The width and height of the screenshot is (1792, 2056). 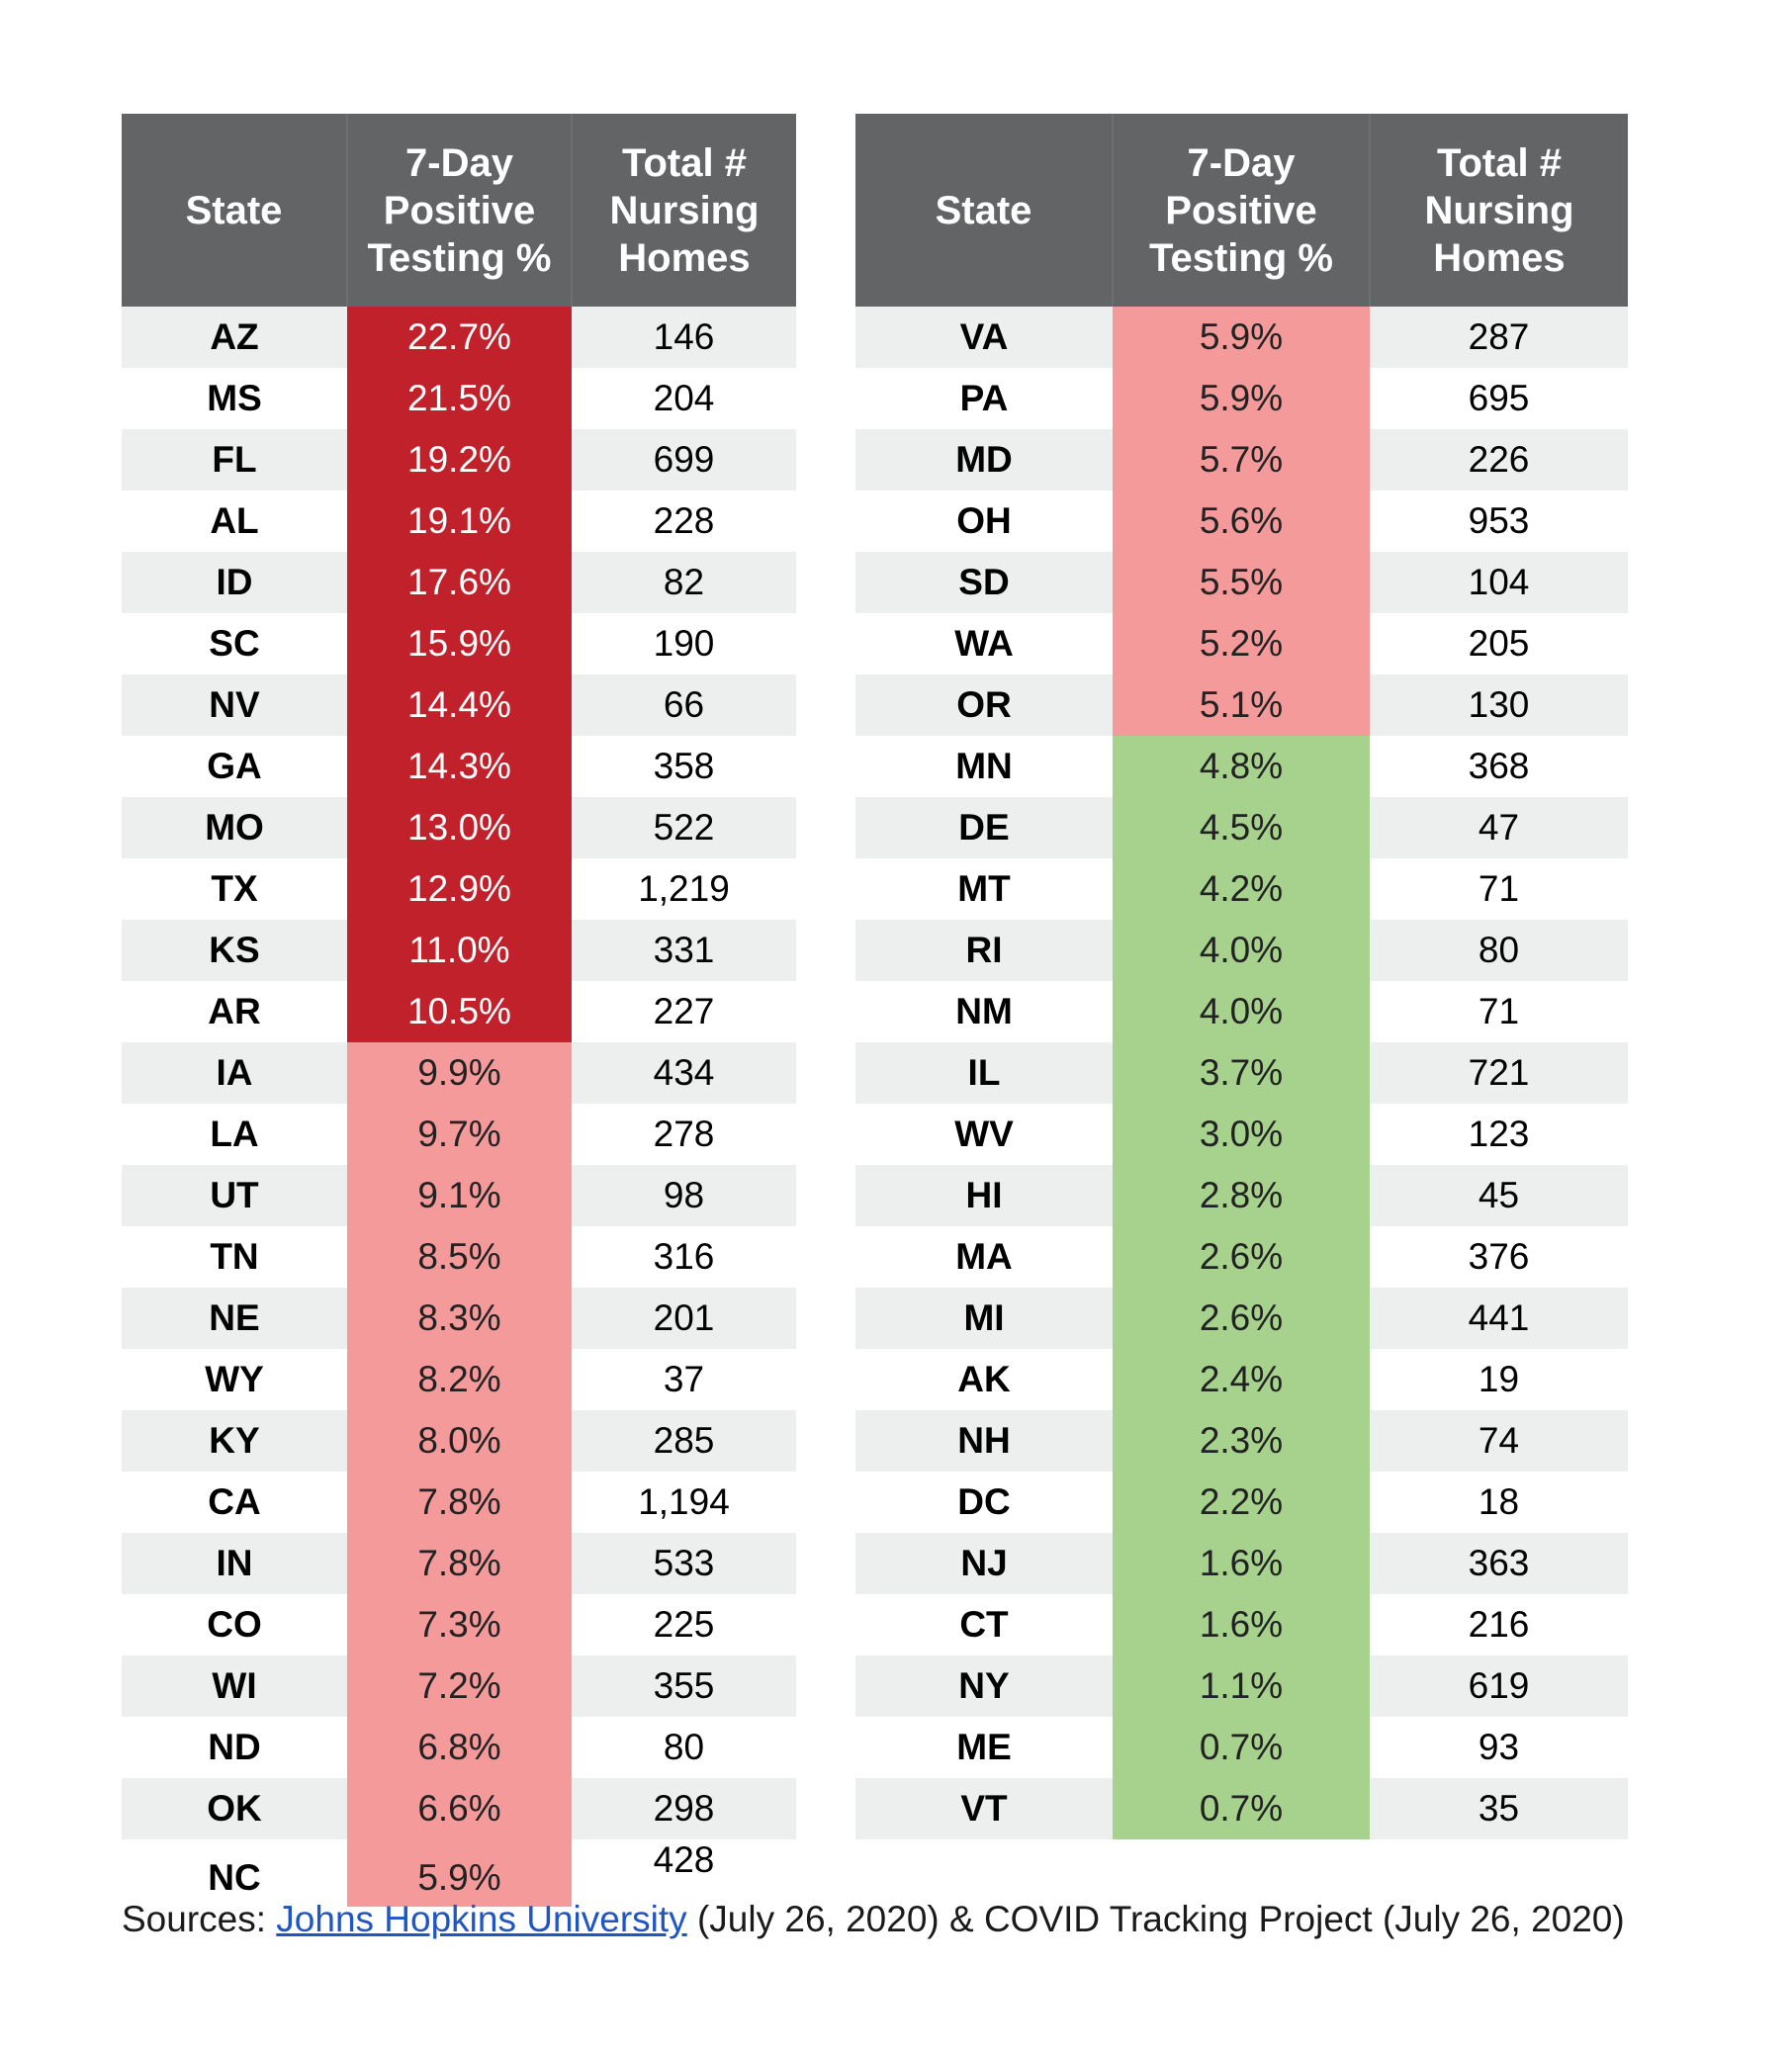 What do you see at coordinates (984, 1441) in the screenshot?
I see `state-cell: NH` at bounding box center [984, 1441].